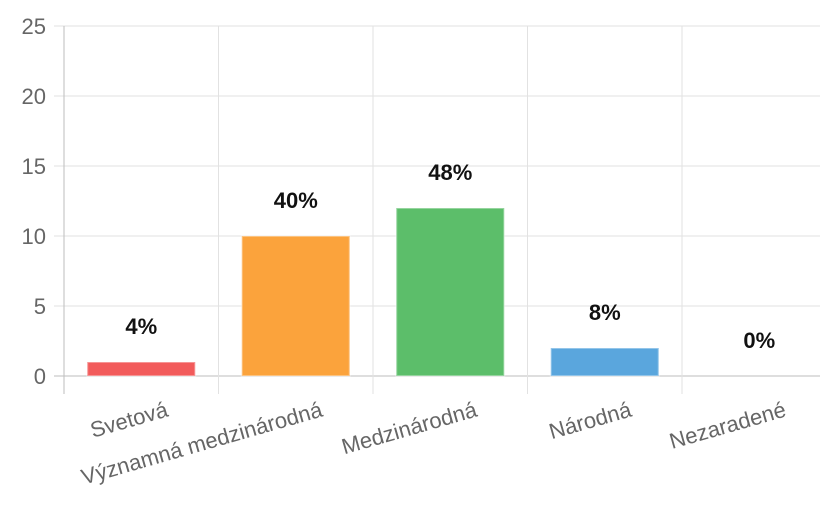 The height and width of the screenshot is (525, 820). I want to click on y-tick-label-0: 0, so click(40, 376).